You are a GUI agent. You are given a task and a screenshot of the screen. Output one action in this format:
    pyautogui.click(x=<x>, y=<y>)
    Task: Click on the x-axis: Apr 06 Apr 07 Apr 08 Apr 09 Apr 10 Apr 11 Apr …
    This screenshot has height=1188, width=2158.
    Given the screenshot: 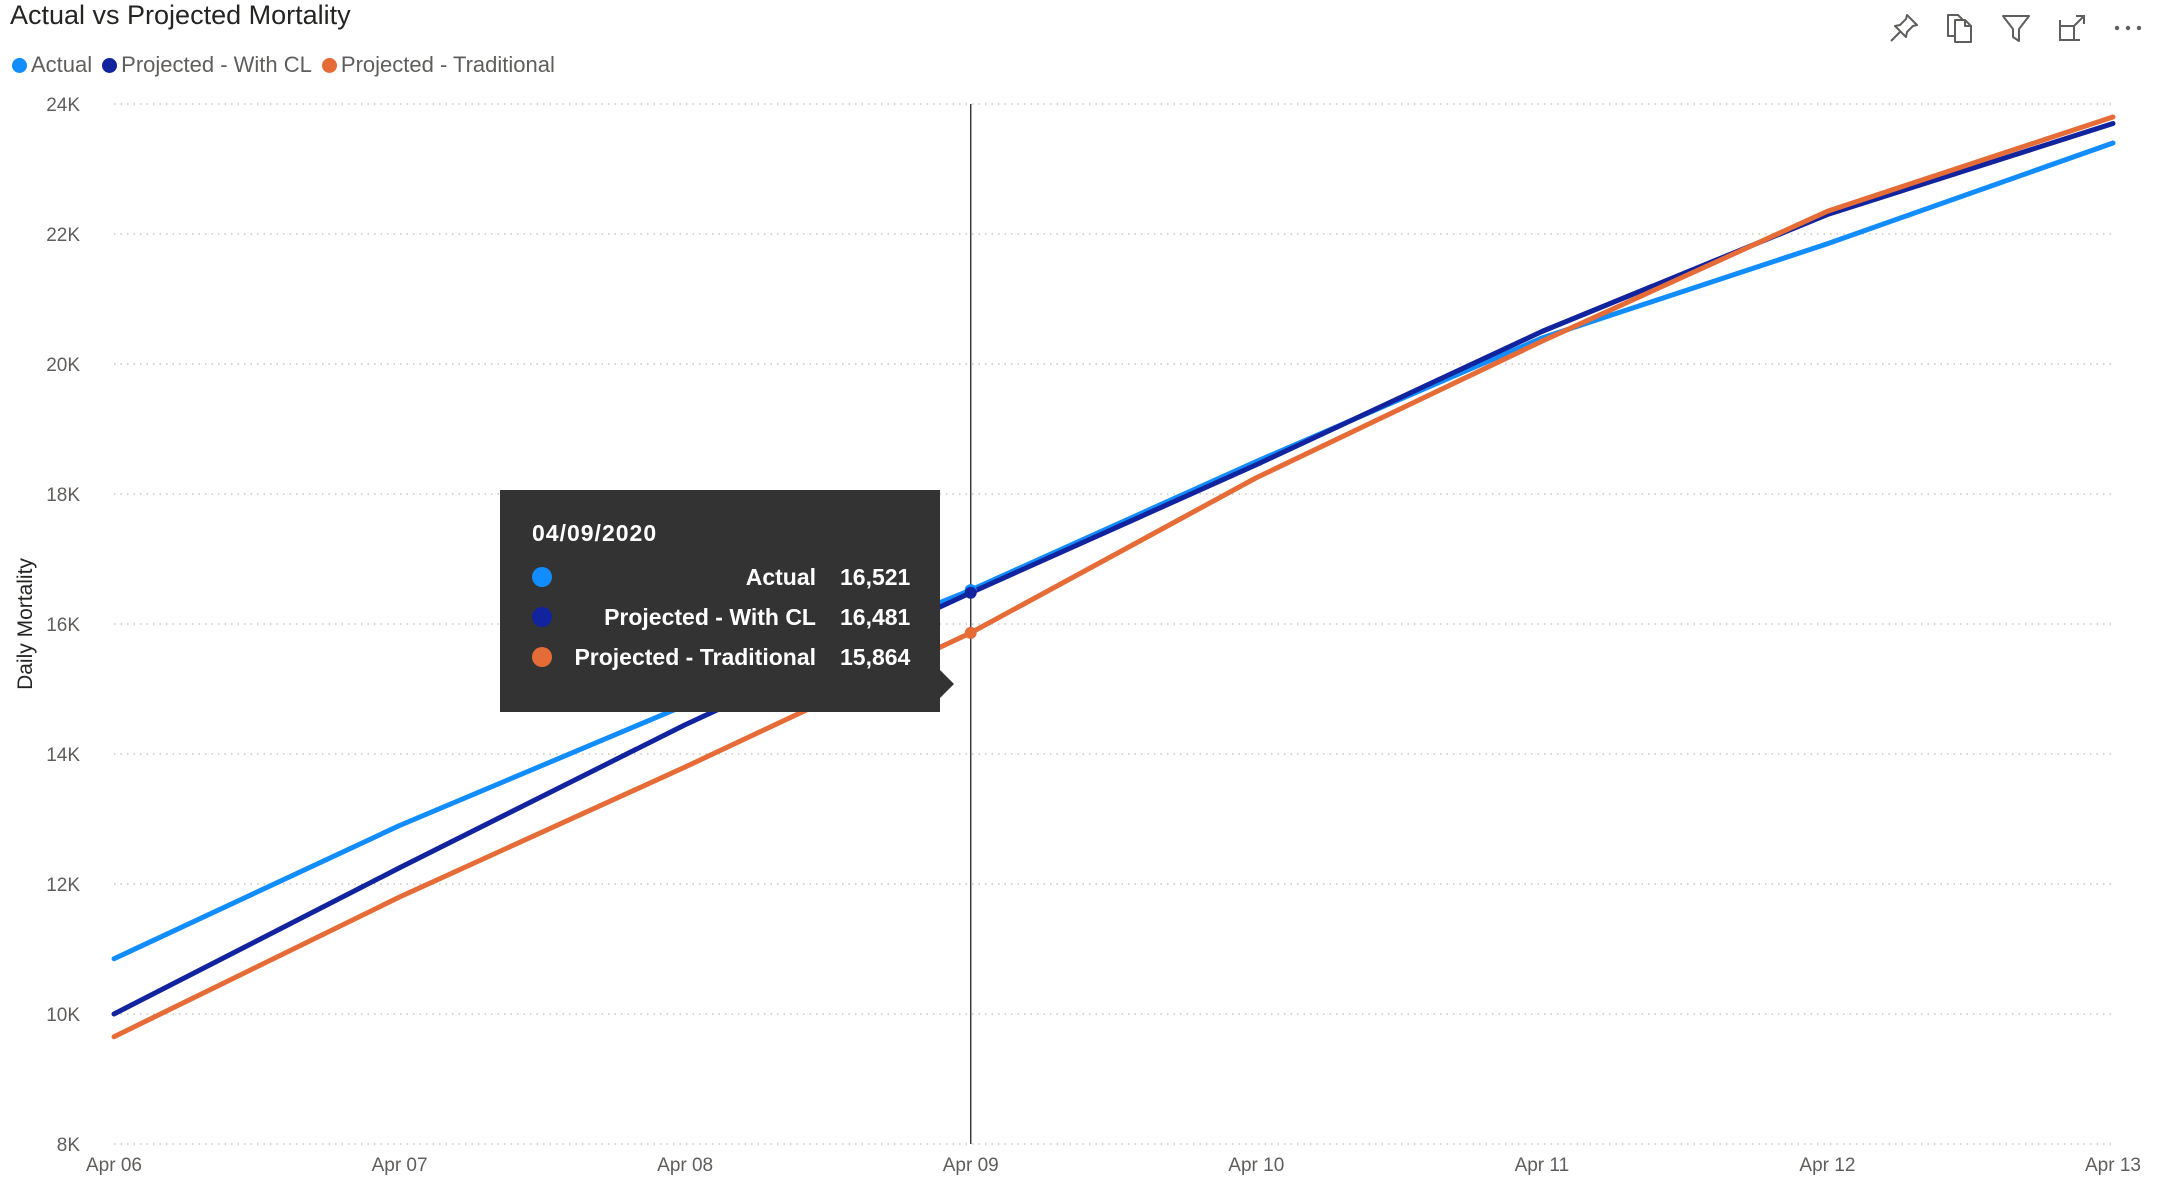 What is the action you would take?
    pyautogui.click(x=1113, y=1165)
    